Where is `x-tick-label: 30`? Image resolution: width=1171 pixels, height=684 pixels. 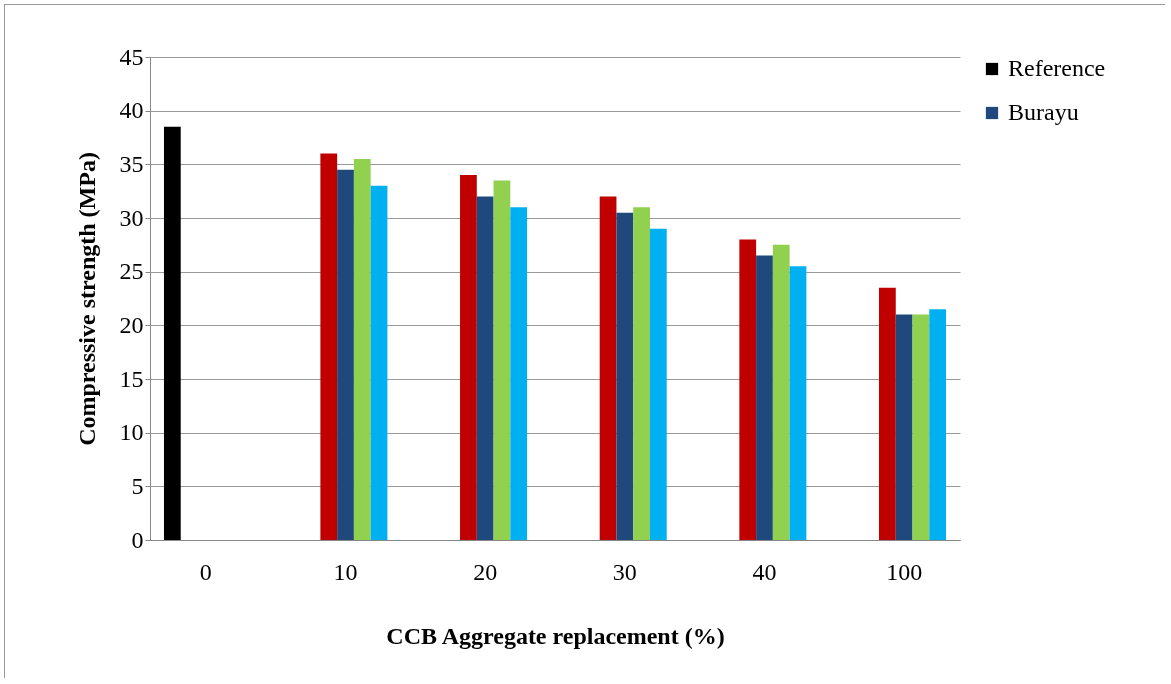
x-tick-label: 30 is located at coordinates (624, 571).